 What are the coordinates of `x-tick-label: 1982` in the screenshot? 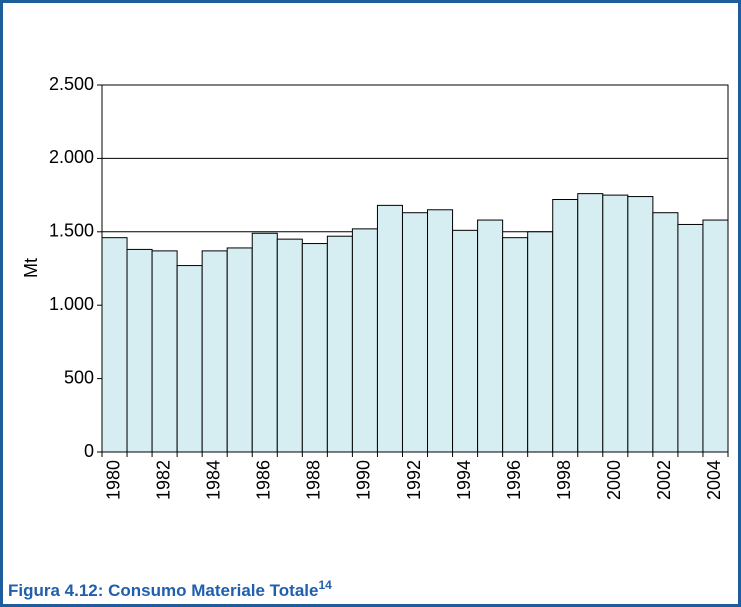 It's located at (163, 480).